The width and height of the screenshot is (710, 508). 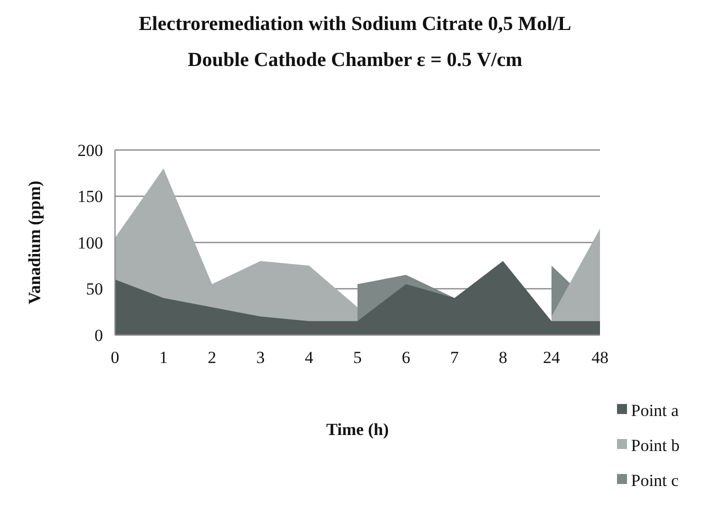 I want to click on y-tick-label: 200, so click(x=90, y=150).